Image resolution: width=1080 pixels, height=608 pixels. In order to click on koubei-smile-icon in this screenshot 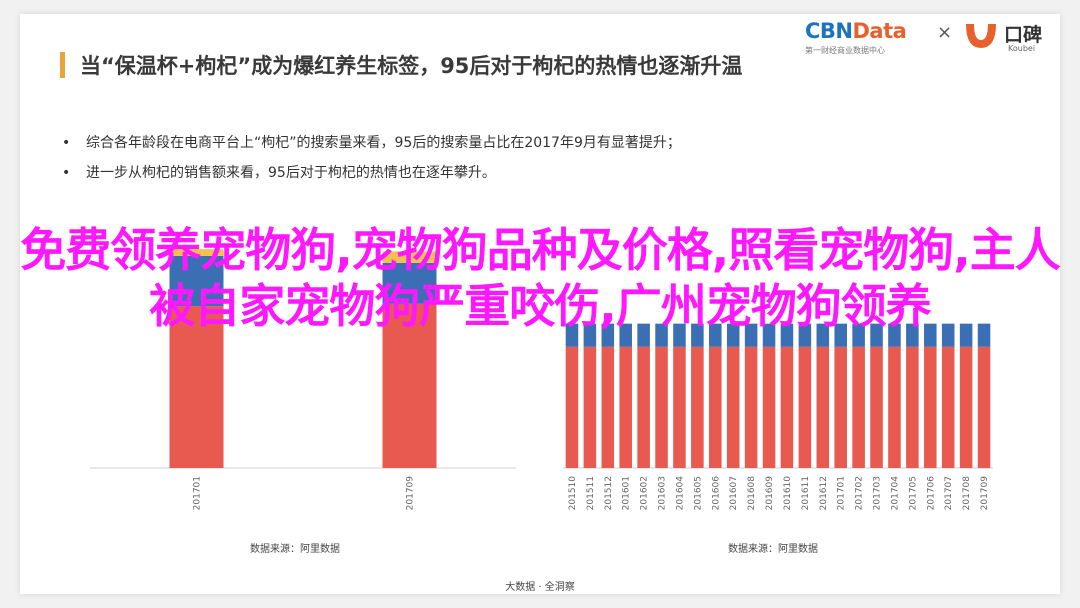, I will do `click(981, 36)`.